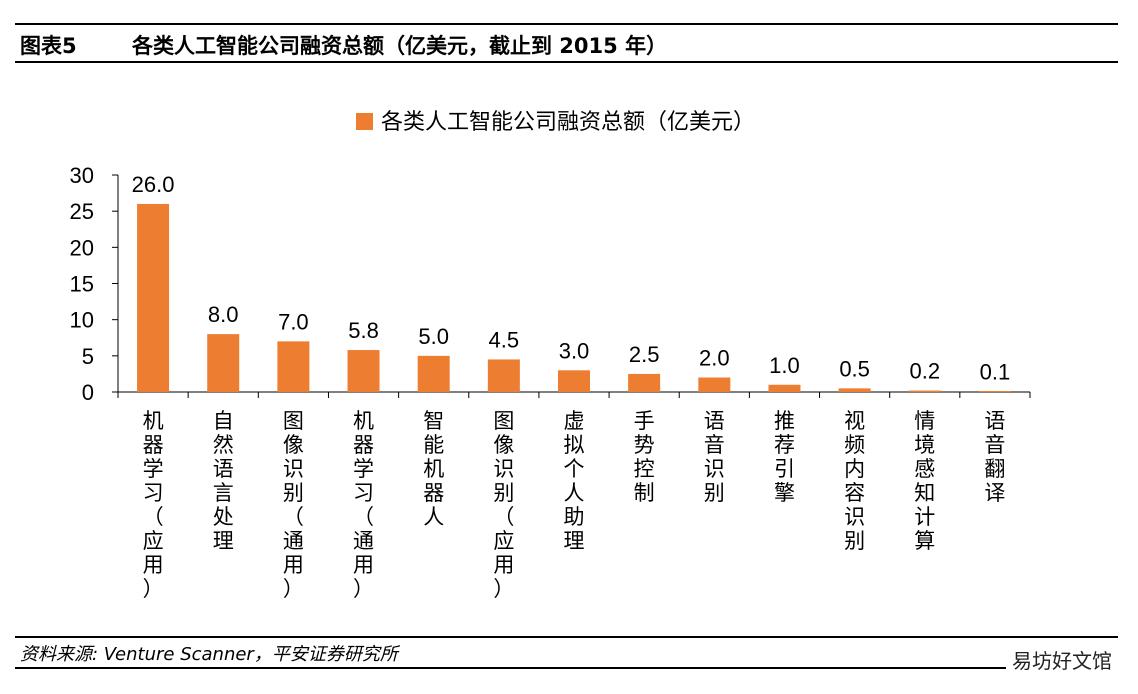  What do you see at coordinates (644, 457) in the screenshot?
I see `x-category-label: 手势控制` at bounding box center [644, 457].